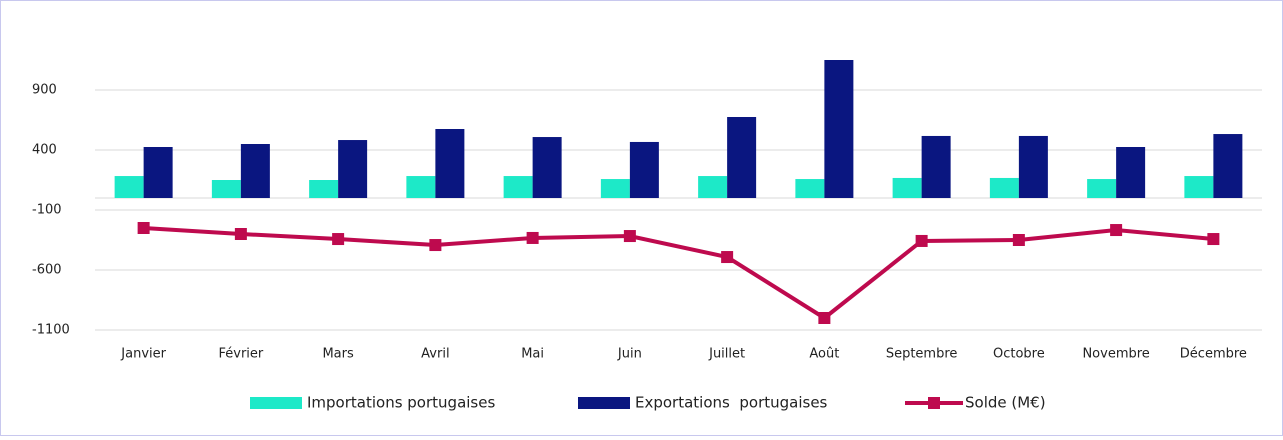  I want to click on y-tick-label: -1100, so click(51, 330).